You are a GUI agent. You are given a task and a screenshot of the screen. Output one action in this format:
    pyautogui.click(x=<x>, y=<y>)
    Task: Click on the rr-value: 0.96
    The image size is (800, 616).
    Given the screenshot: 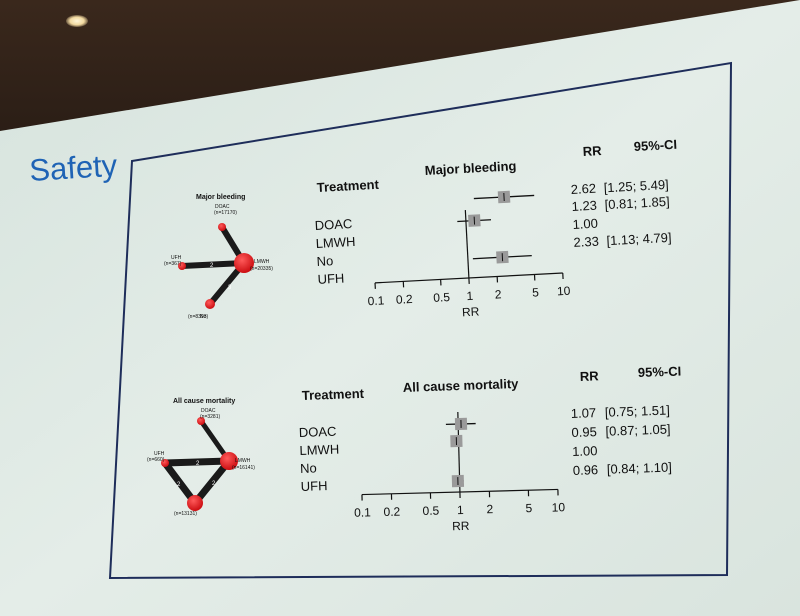 What is the action you would take?
    pyautogui.click(x=586, y=470)
    